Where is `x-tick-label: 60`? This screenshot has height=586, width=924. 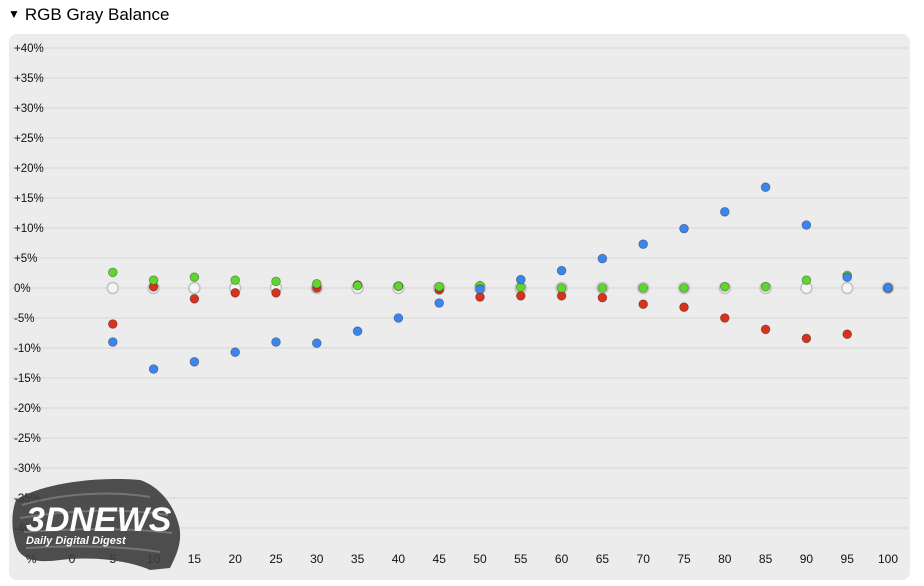 x-tick-label: 60 is located at coordinates (562, 559).